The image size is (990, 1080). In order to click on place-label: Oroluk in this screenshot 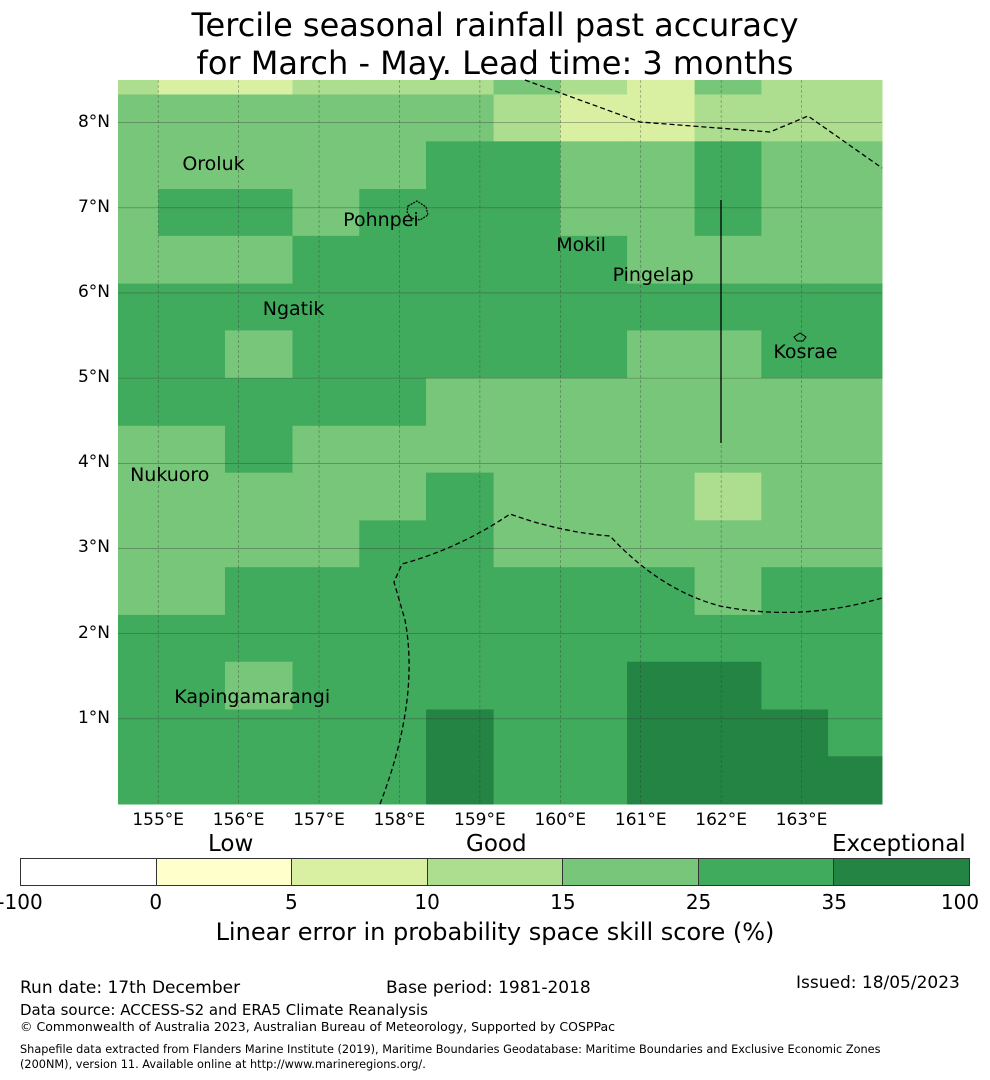, I will do `click(213, 164)`.